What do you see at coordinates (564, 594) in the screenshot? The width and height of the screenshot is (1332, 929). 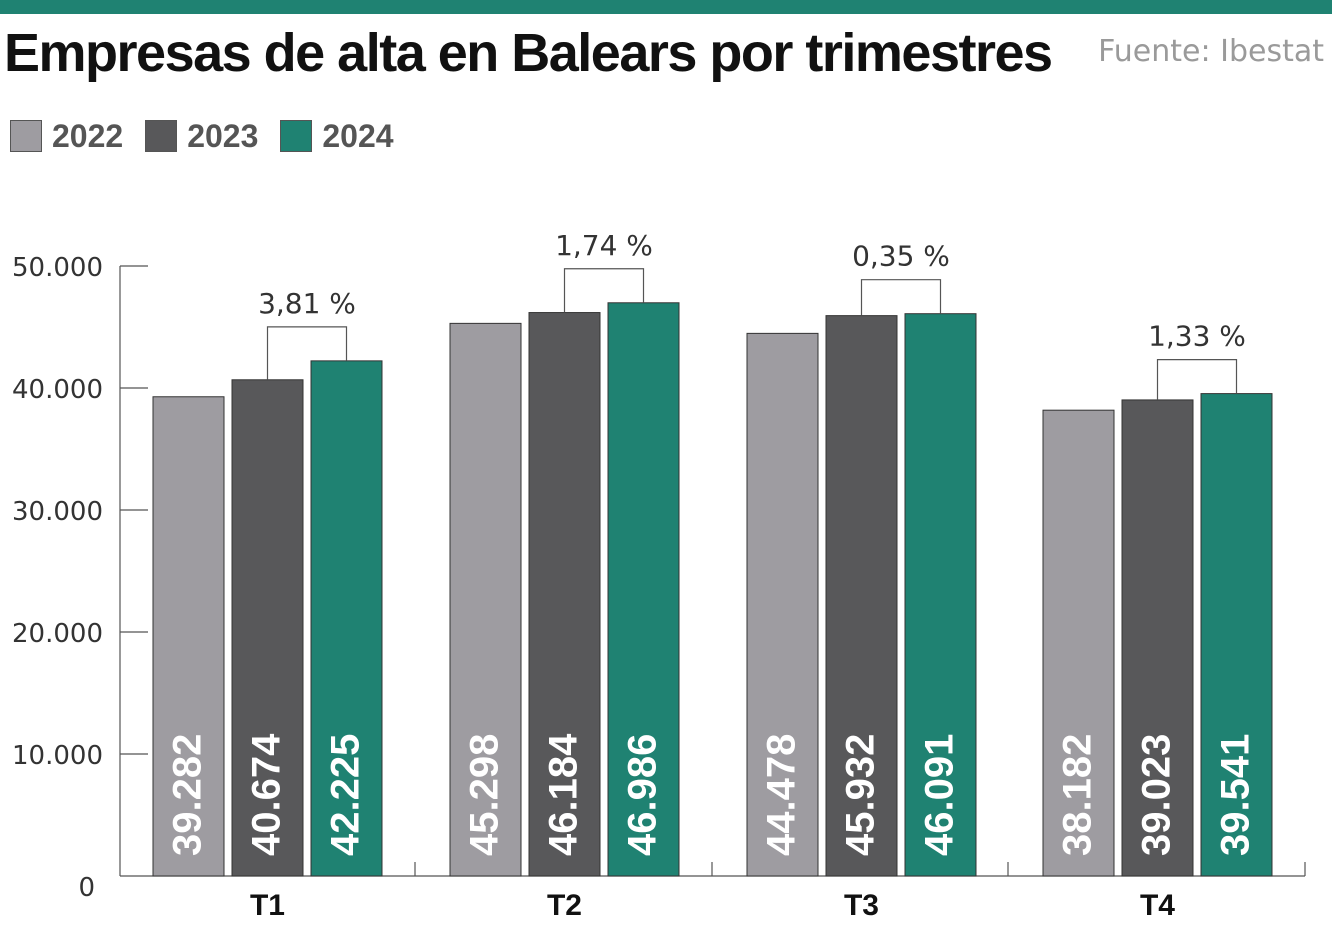 I see `bar-2023-T2` at bounding box center [564, 594].